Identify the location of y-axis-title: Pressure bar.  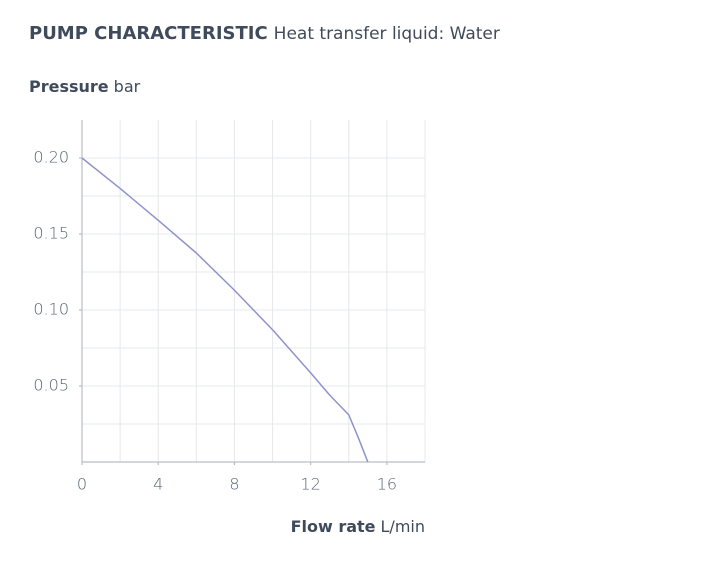
(85, 86).